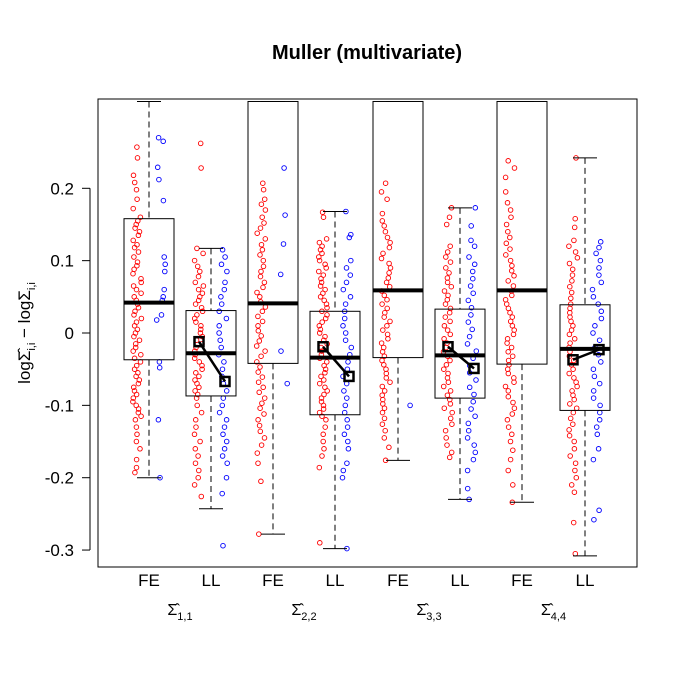 This screenshot has width=687, height=690. What do you see at coordinates (24, 312) in the screenshot?
I see `ylabel-log2: log` at bounding box center [24, 312].